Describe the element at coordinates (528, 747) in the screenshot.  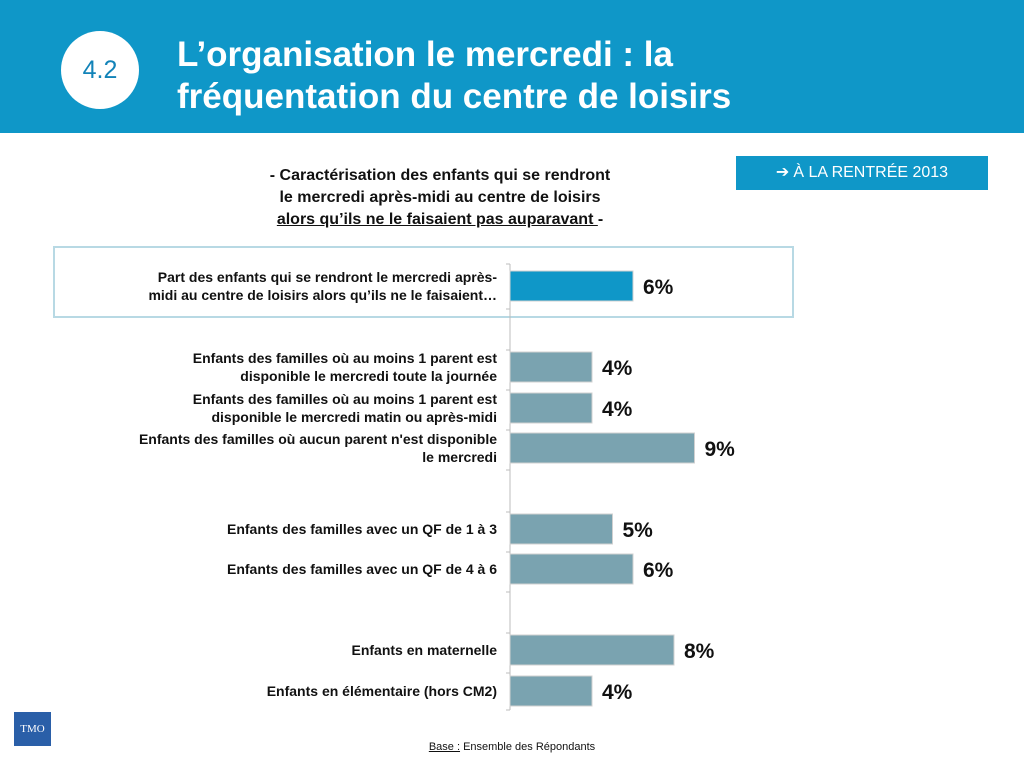
I see `base-note-text: Ensemble des Répondants` at that location.